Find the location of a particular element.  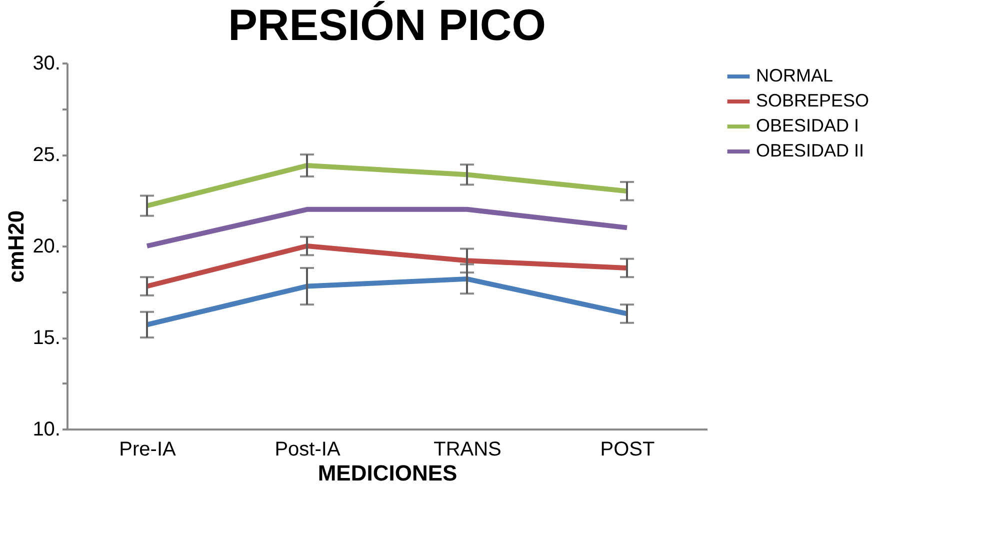

x-tick-label: Pre-IA is located at coordinates (147, 449).